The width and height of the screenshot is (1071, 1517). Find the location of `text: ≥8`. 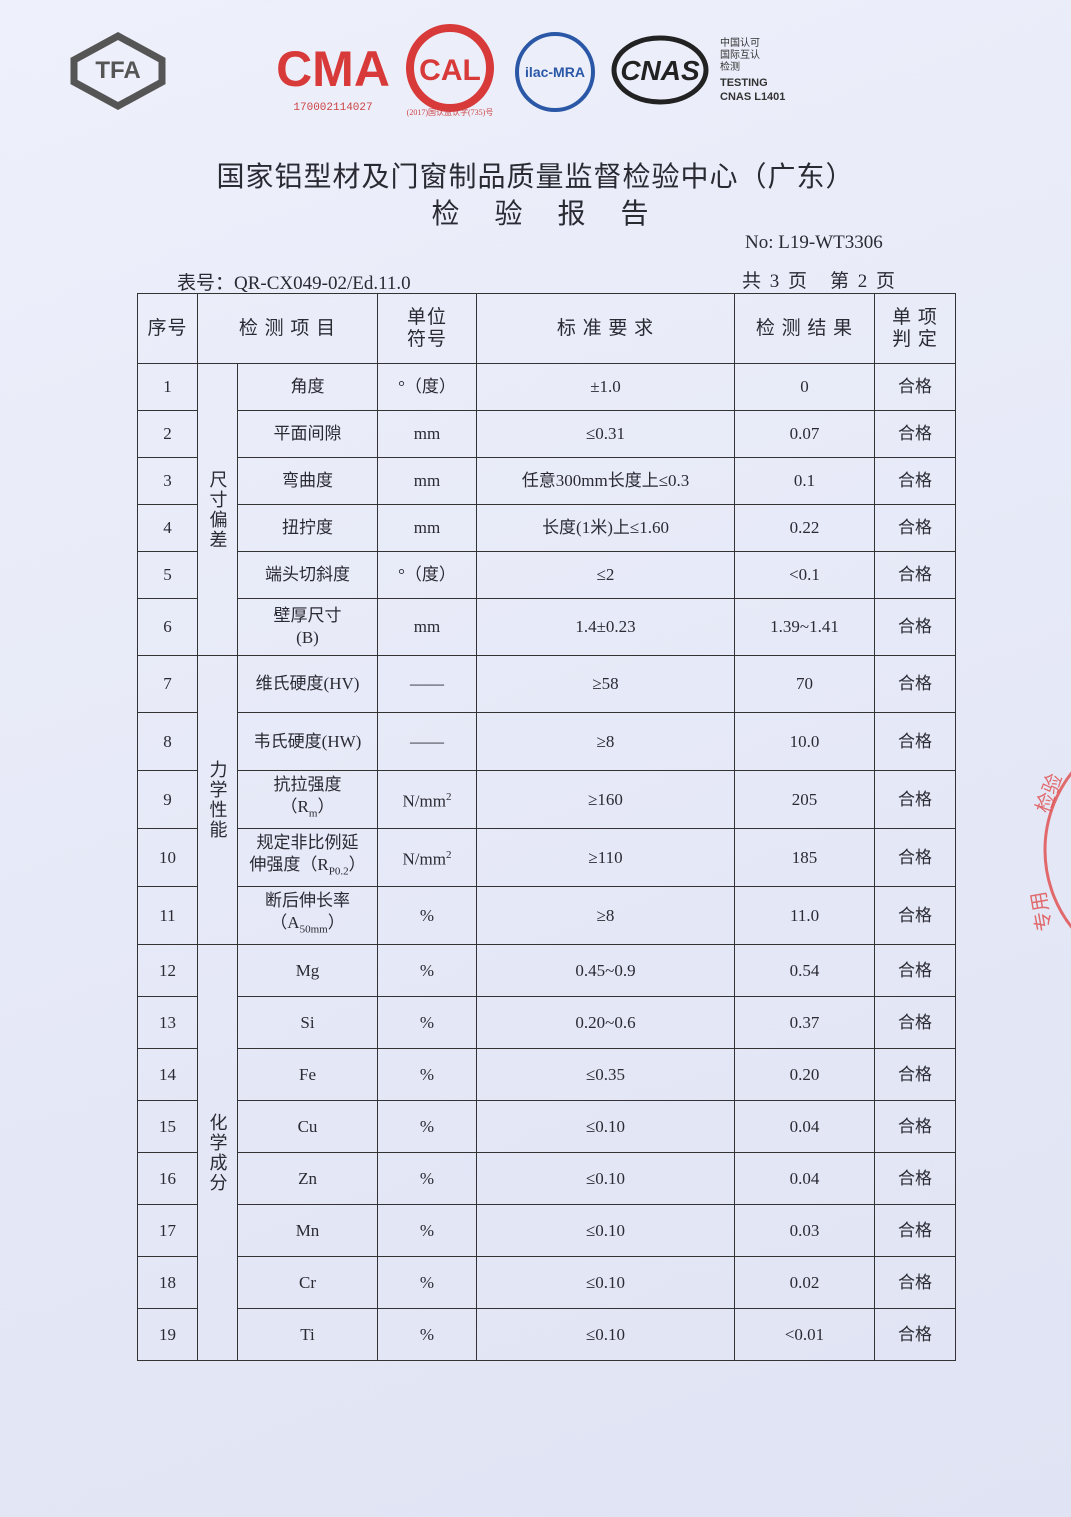

text: ≥8 is located at coordinates (605, 915).